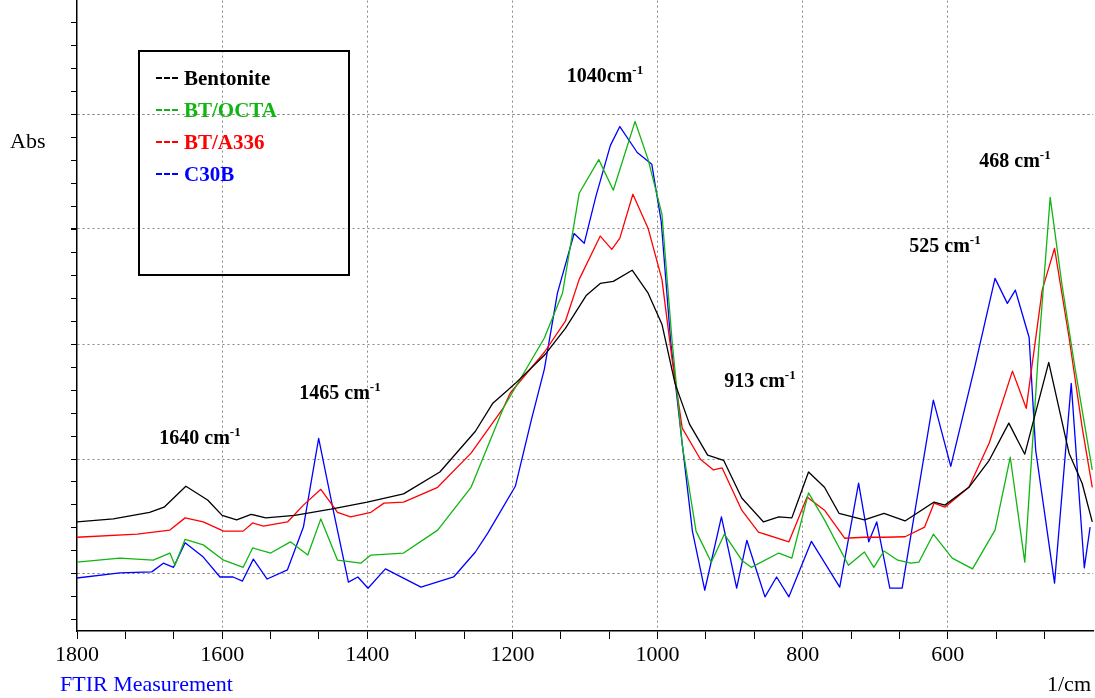  What do you see at coordinates (28, 140) in the screenshot?
I see `y-axis-title: Abs` at bounding box center [28, 140].